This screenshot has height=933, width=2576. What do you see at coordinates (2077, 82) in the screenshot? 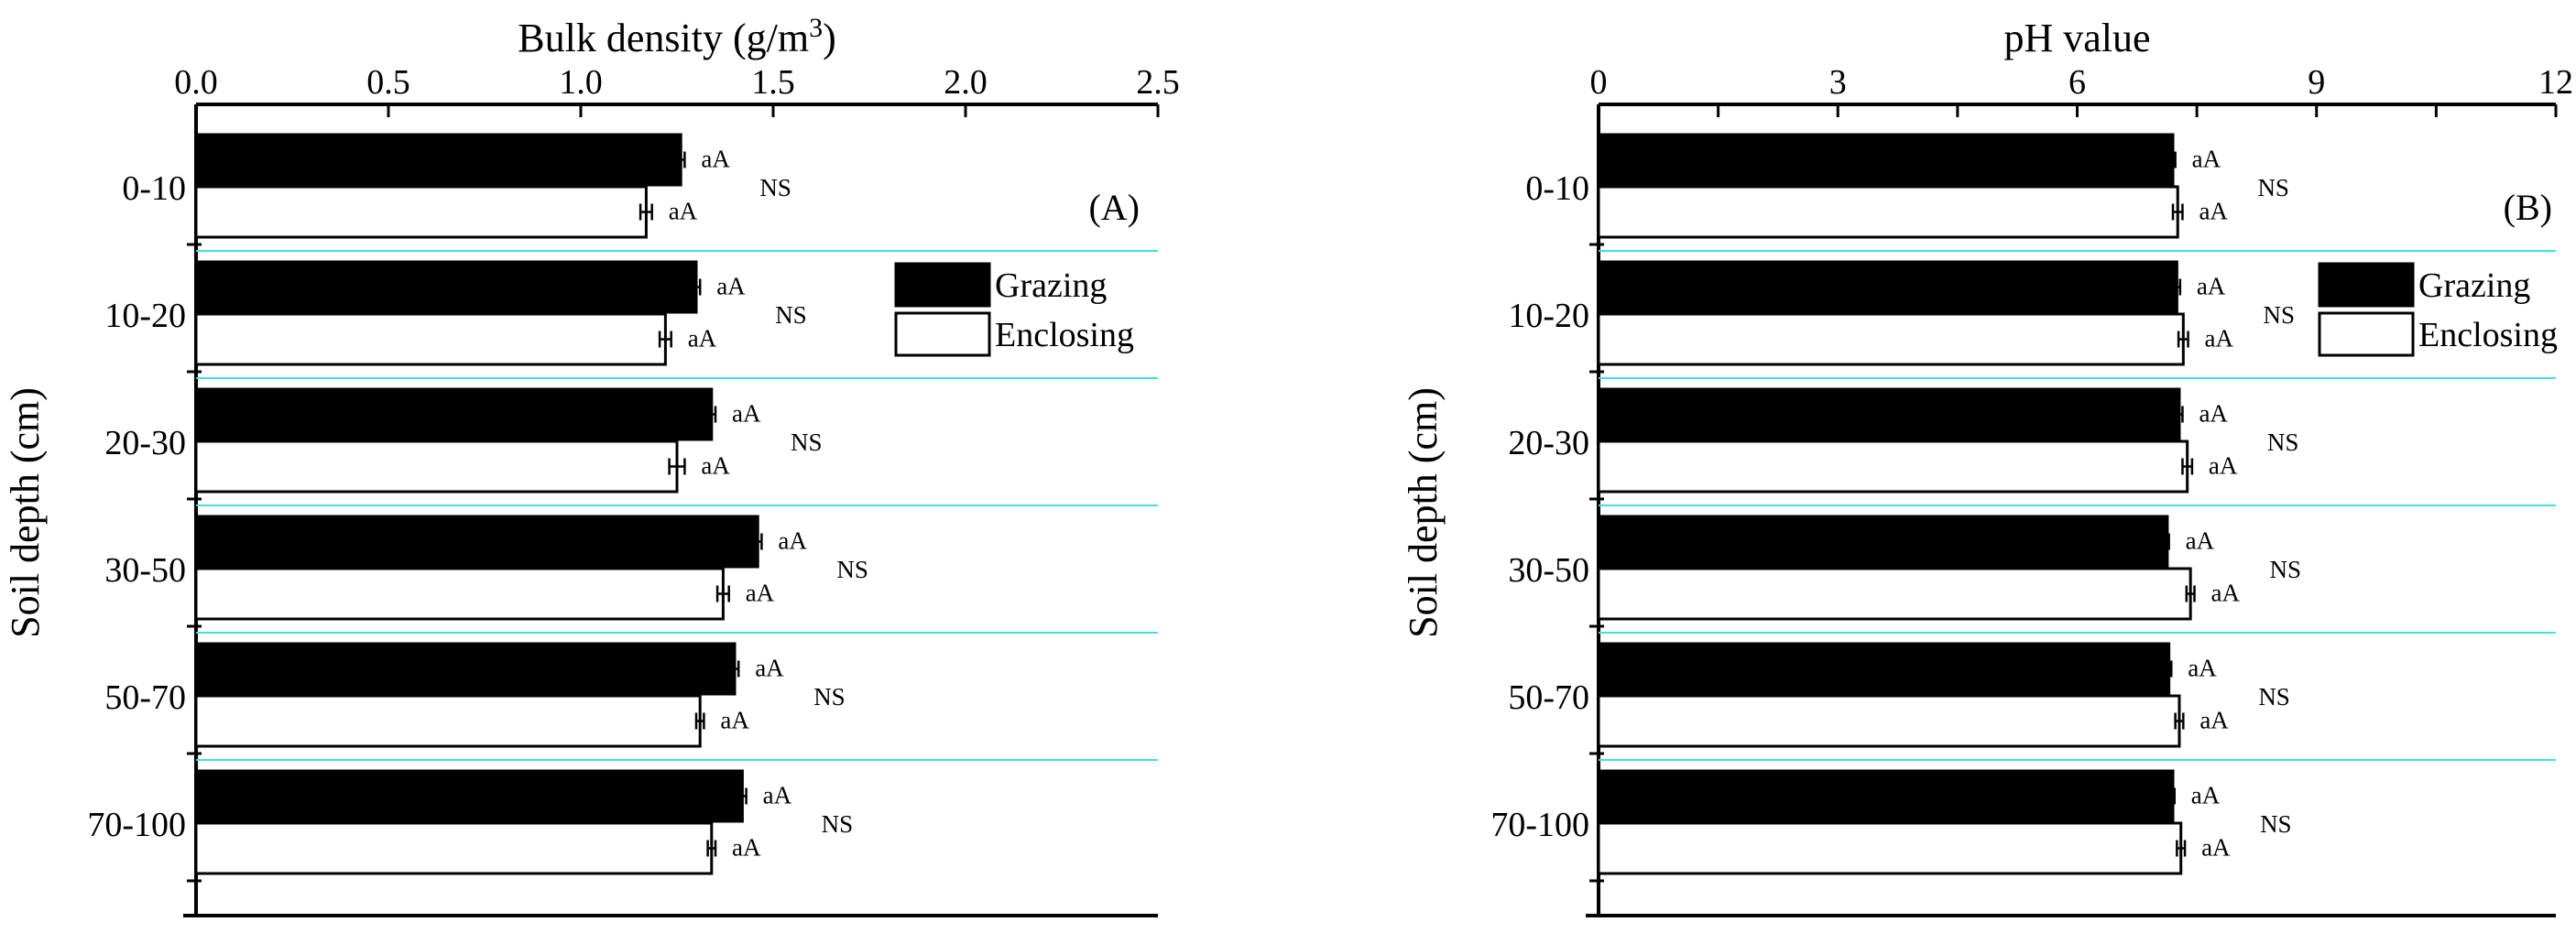
I see `x-tick-label: 6` at bounding box center [2077, 82].